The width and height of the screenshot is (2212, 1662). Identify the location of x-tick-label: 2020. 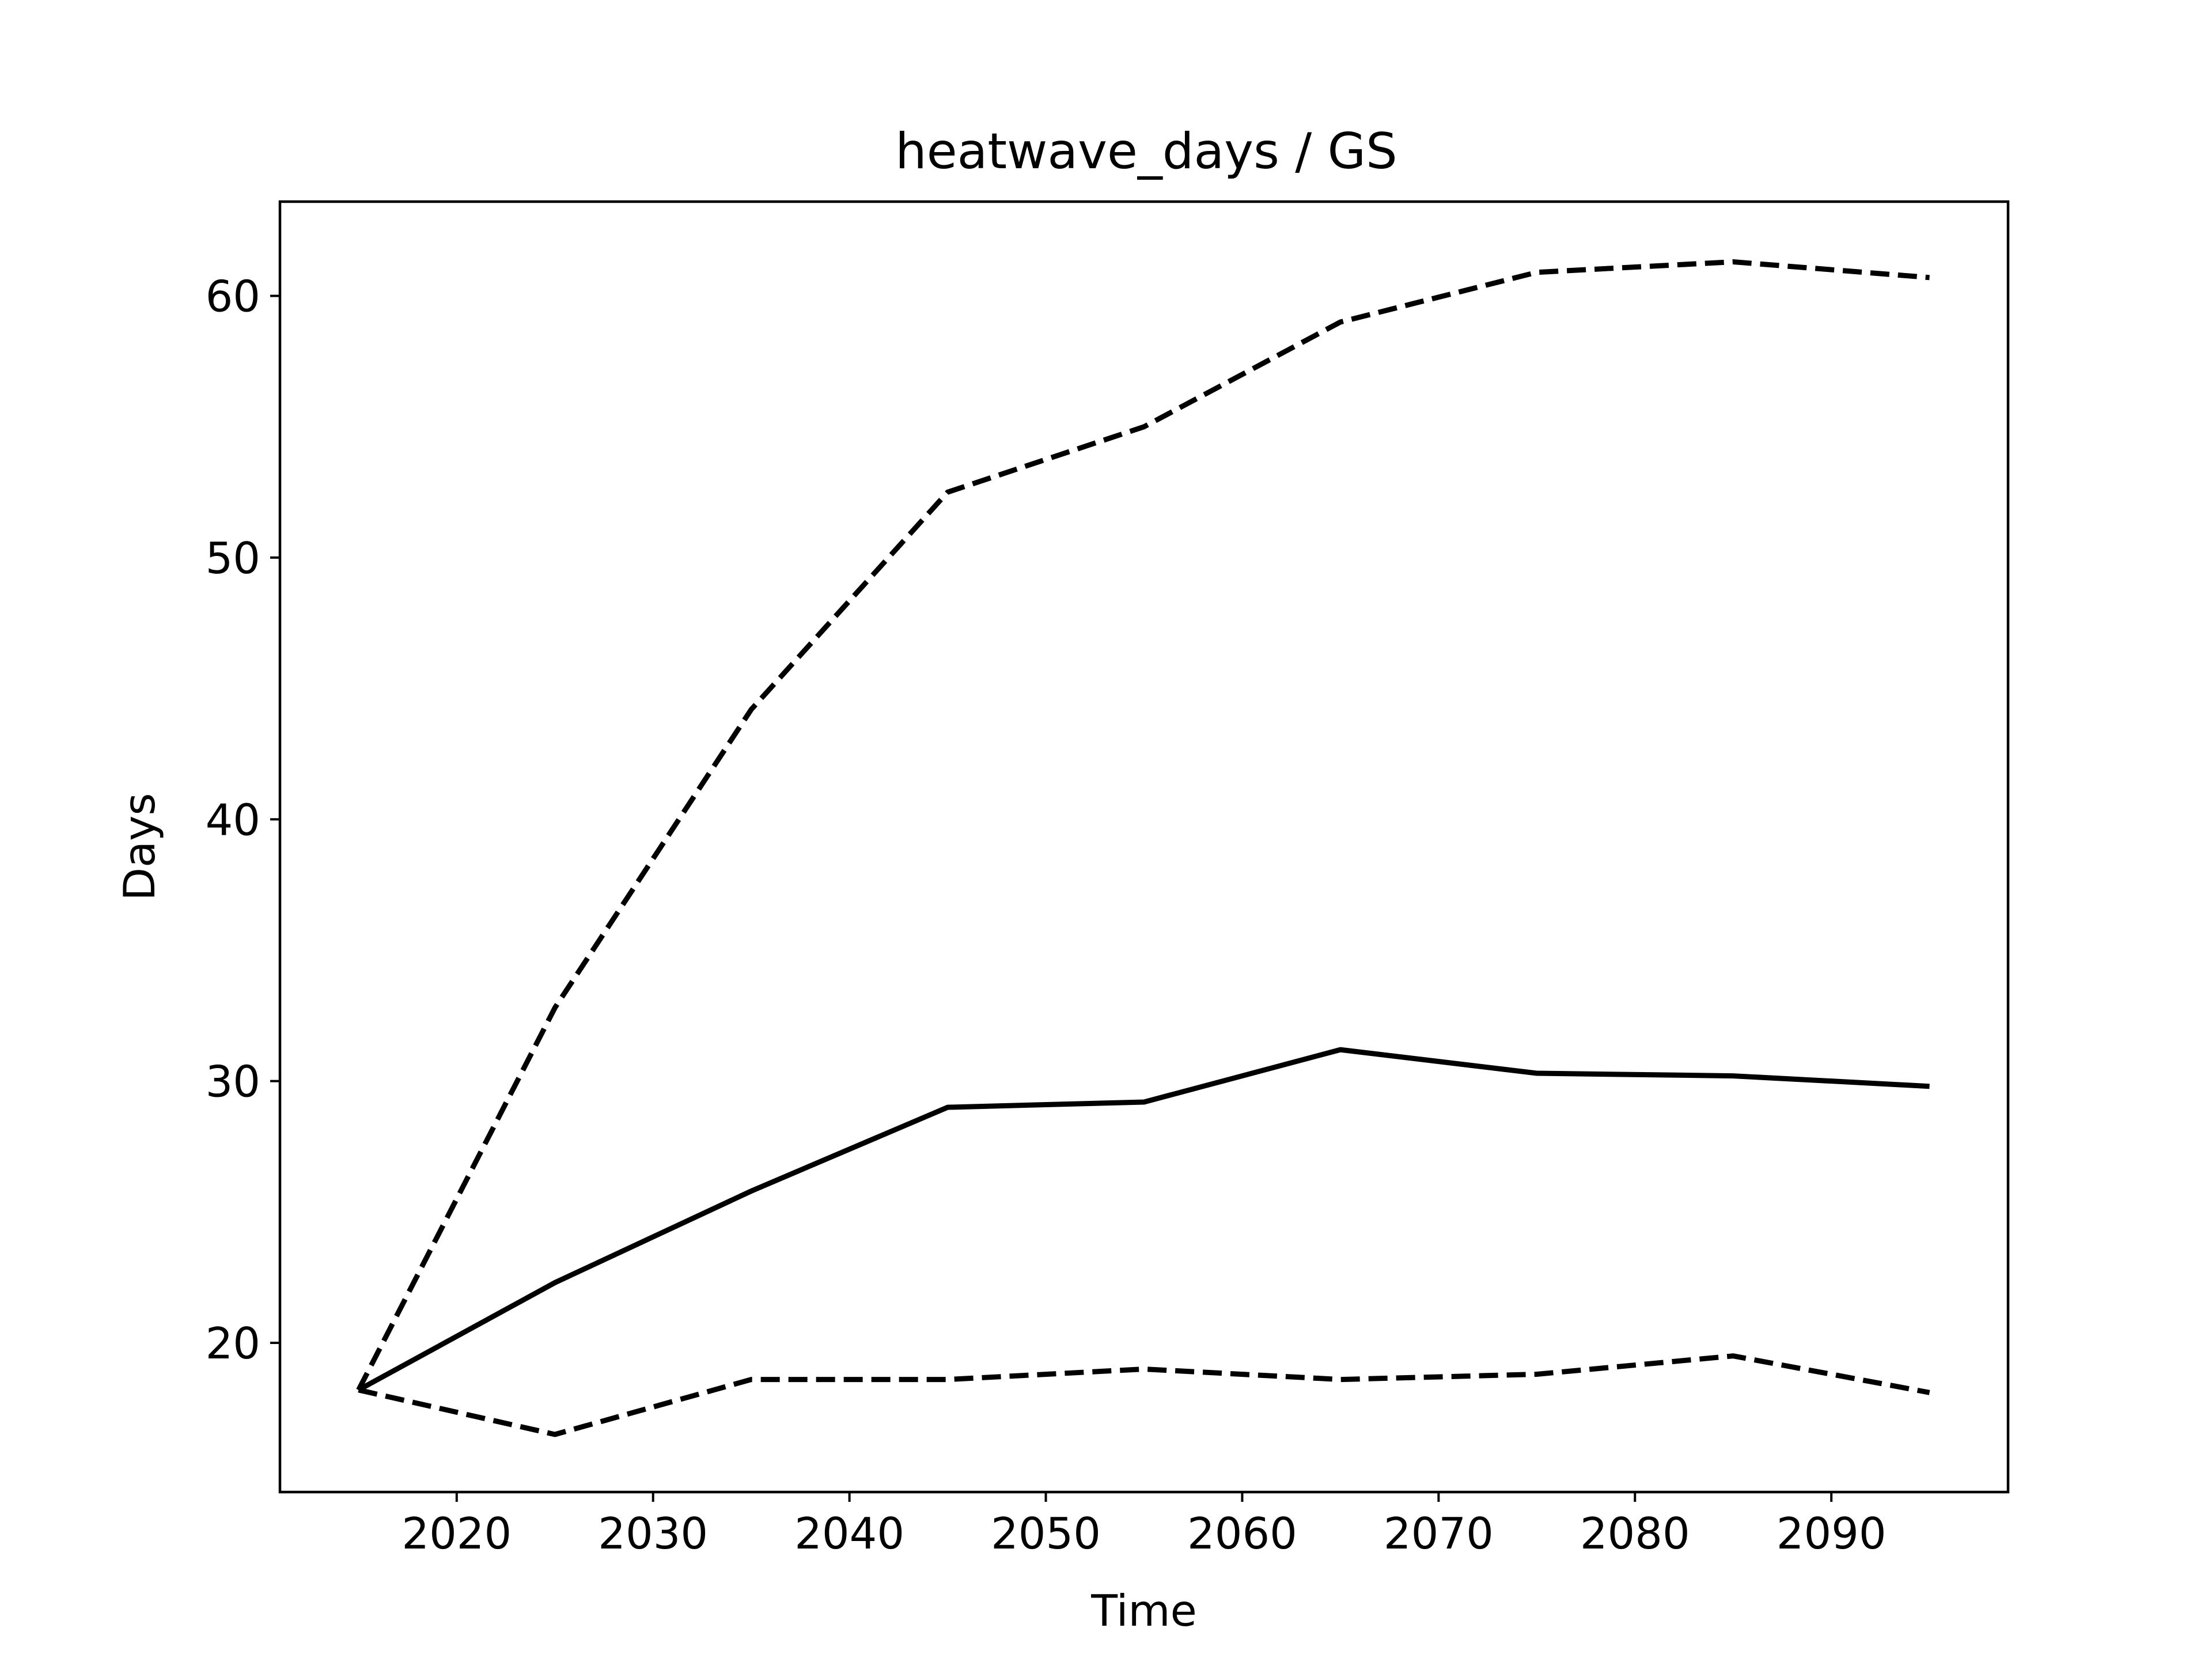
(457, 1533).